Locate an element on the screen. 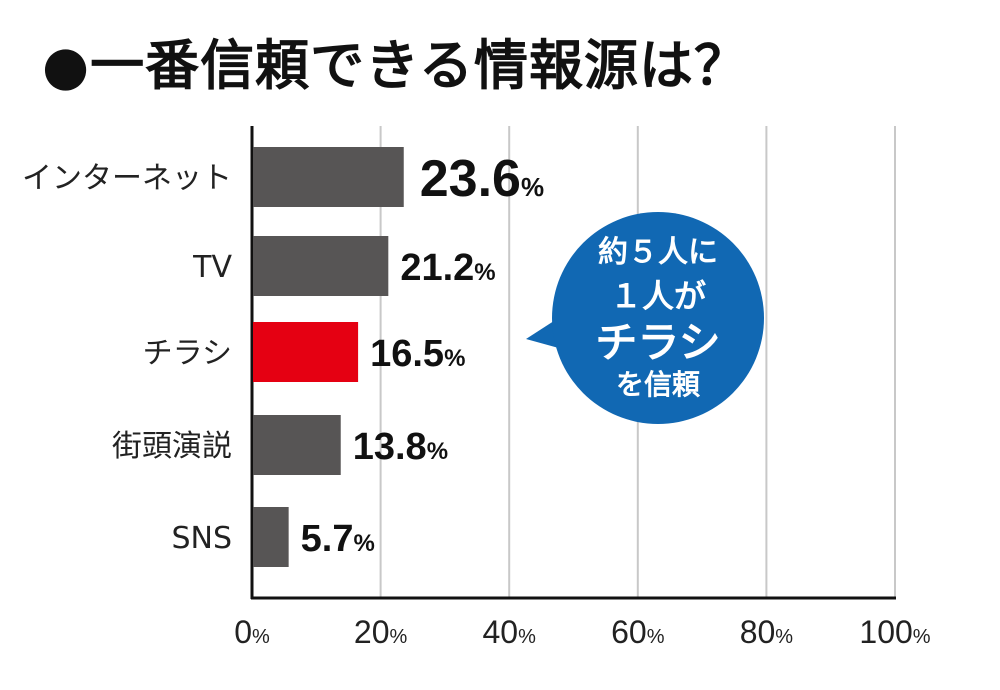  chart-title: ●一番信頼できる情報源は？ is located at coordinates (396, 65).